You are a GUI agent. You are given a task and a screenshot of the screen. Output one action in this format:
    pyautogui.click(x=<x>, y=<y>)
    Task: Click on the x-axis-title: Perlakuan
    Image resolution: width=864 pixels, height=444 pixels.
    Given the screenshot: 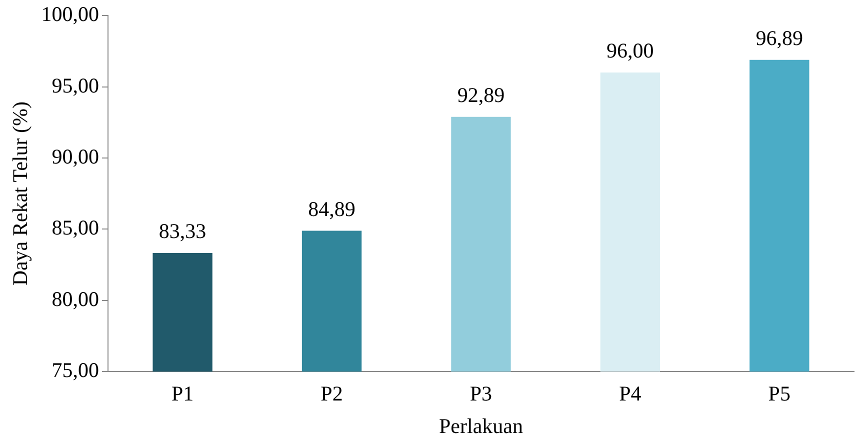 What is the action you would take?
    pyautogui.click(x=481, y=426)
    